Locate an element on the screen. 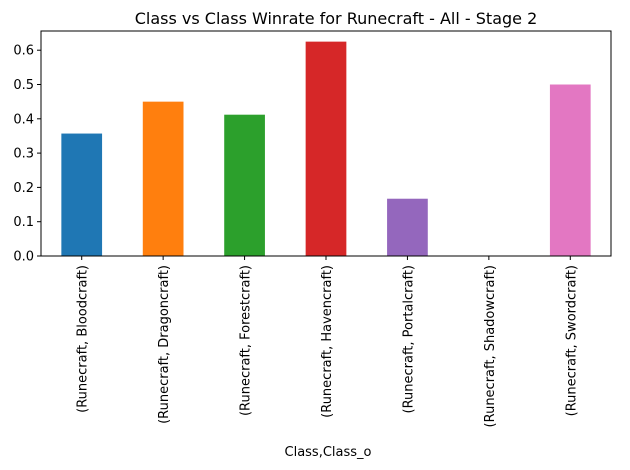  x-axis-label: Class,Class_o is located at coordinates (328, 452).